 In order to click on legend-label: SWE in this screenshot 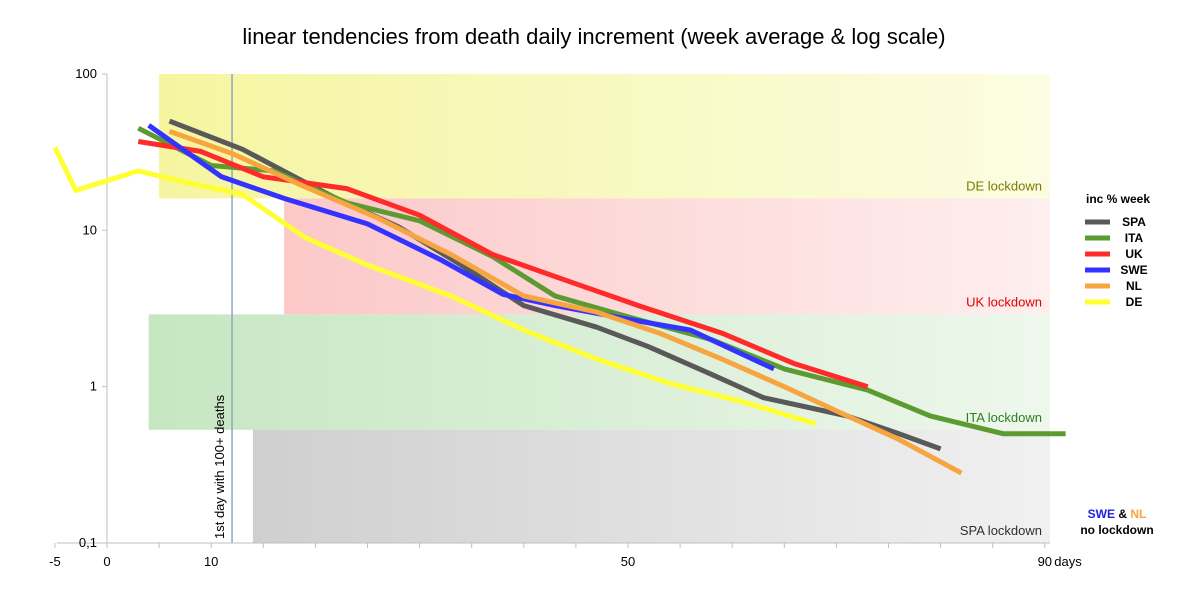, I will do `click(1133, 270)`.